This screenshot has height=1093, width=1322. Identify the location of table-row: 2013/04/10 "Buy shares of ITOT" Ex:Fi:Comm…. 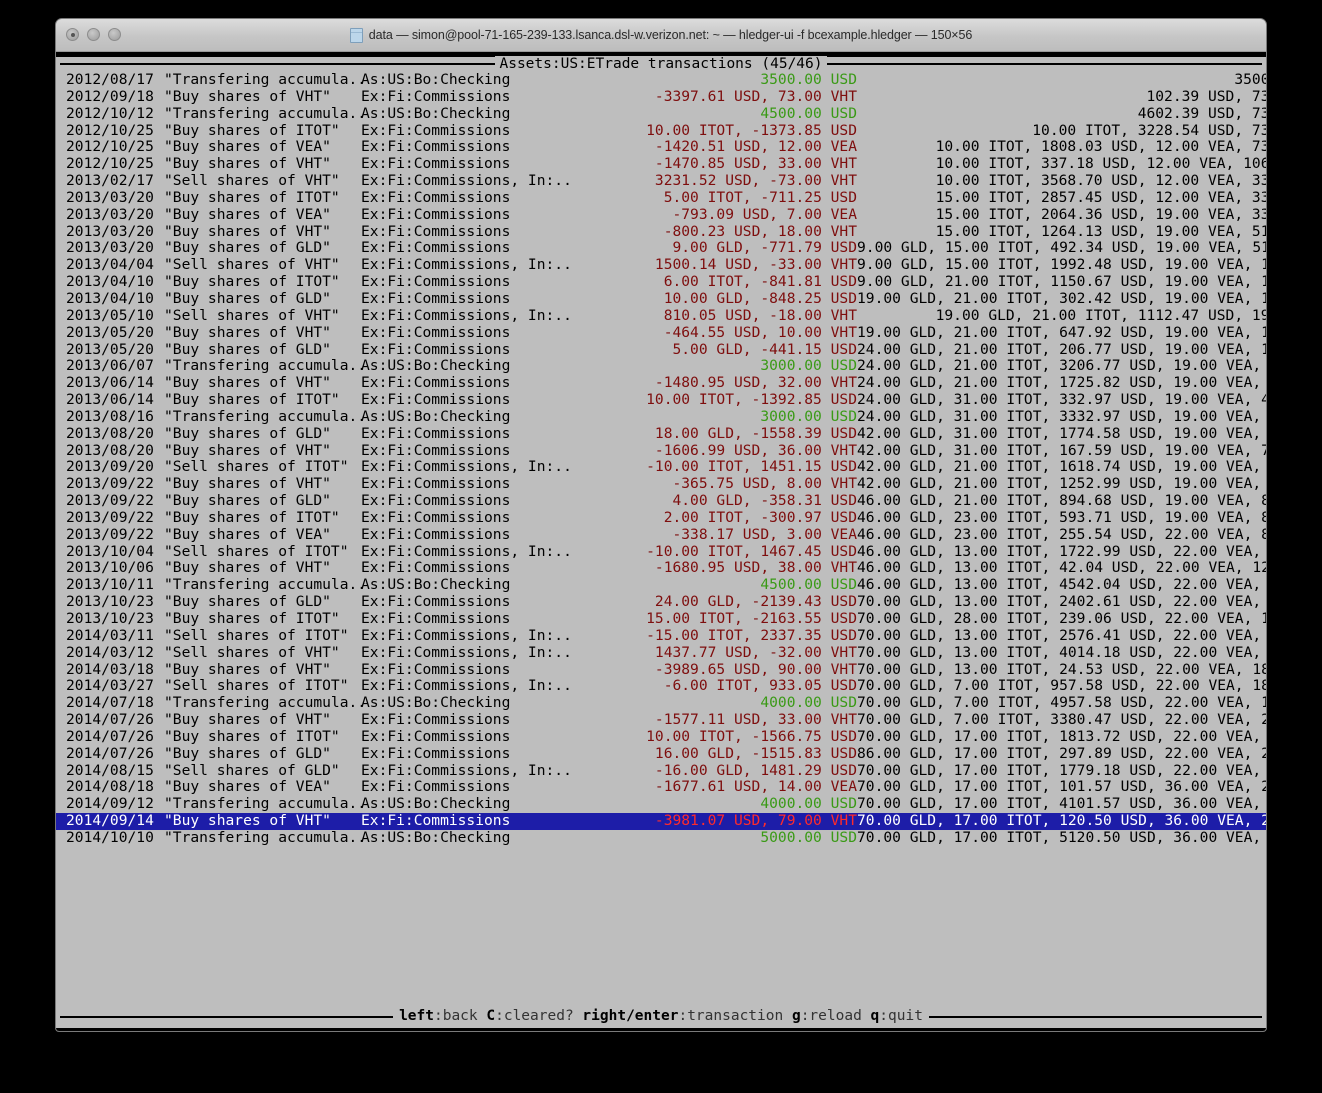
(661, 282).